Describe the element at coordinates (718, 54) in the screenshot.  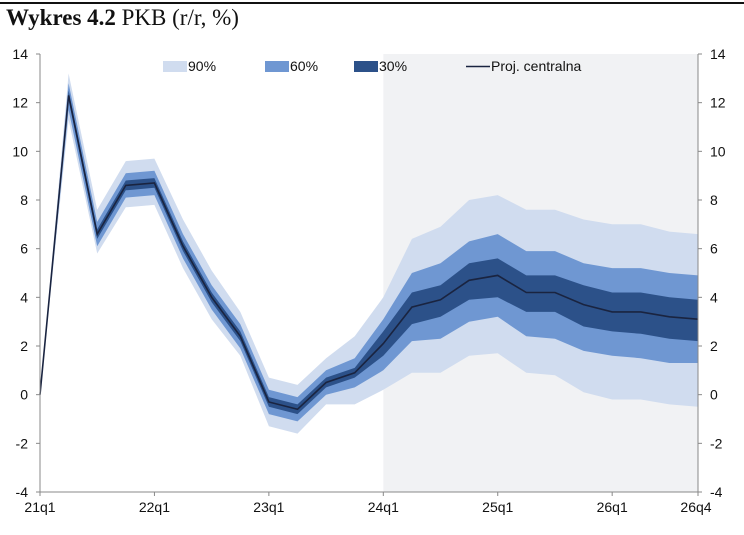
I see `y-tick-label-right: 14` at that location.